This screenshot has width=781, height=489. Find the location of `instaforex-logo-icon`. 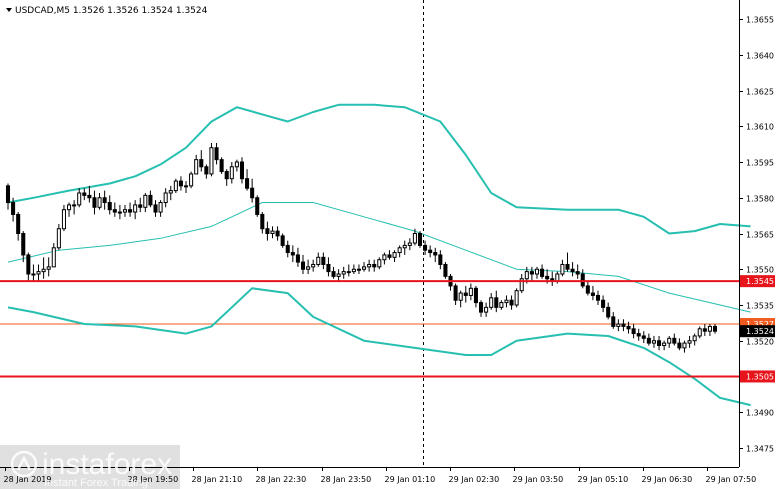

instaforex-logo-icon is located at coordinates (24, 464).